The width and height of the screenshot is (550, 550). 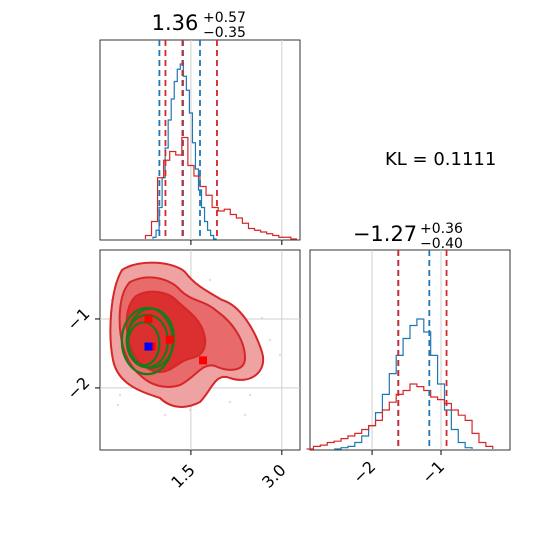 I want to click on hist-param2-grid, so click(x=406, y=350).